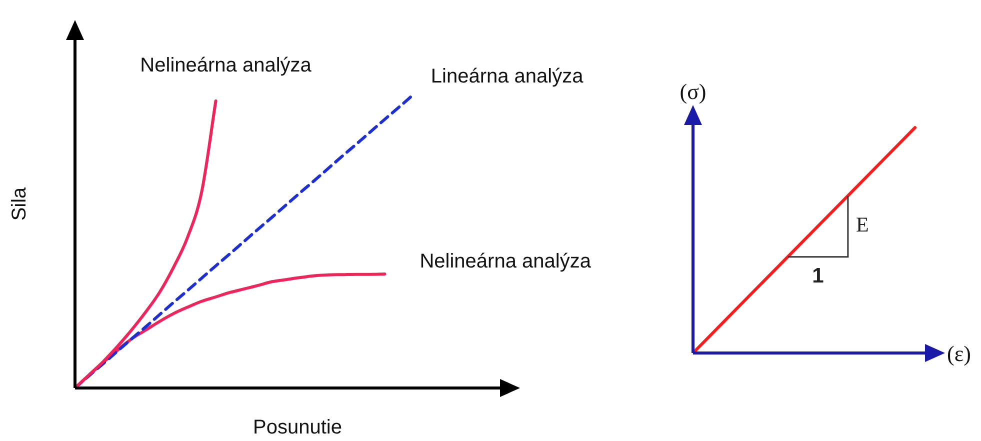 This screenshot has width=981, height=441. Describe the element at coordinates (862, 224) in the screenshot. I see `annotation: E` at that location.